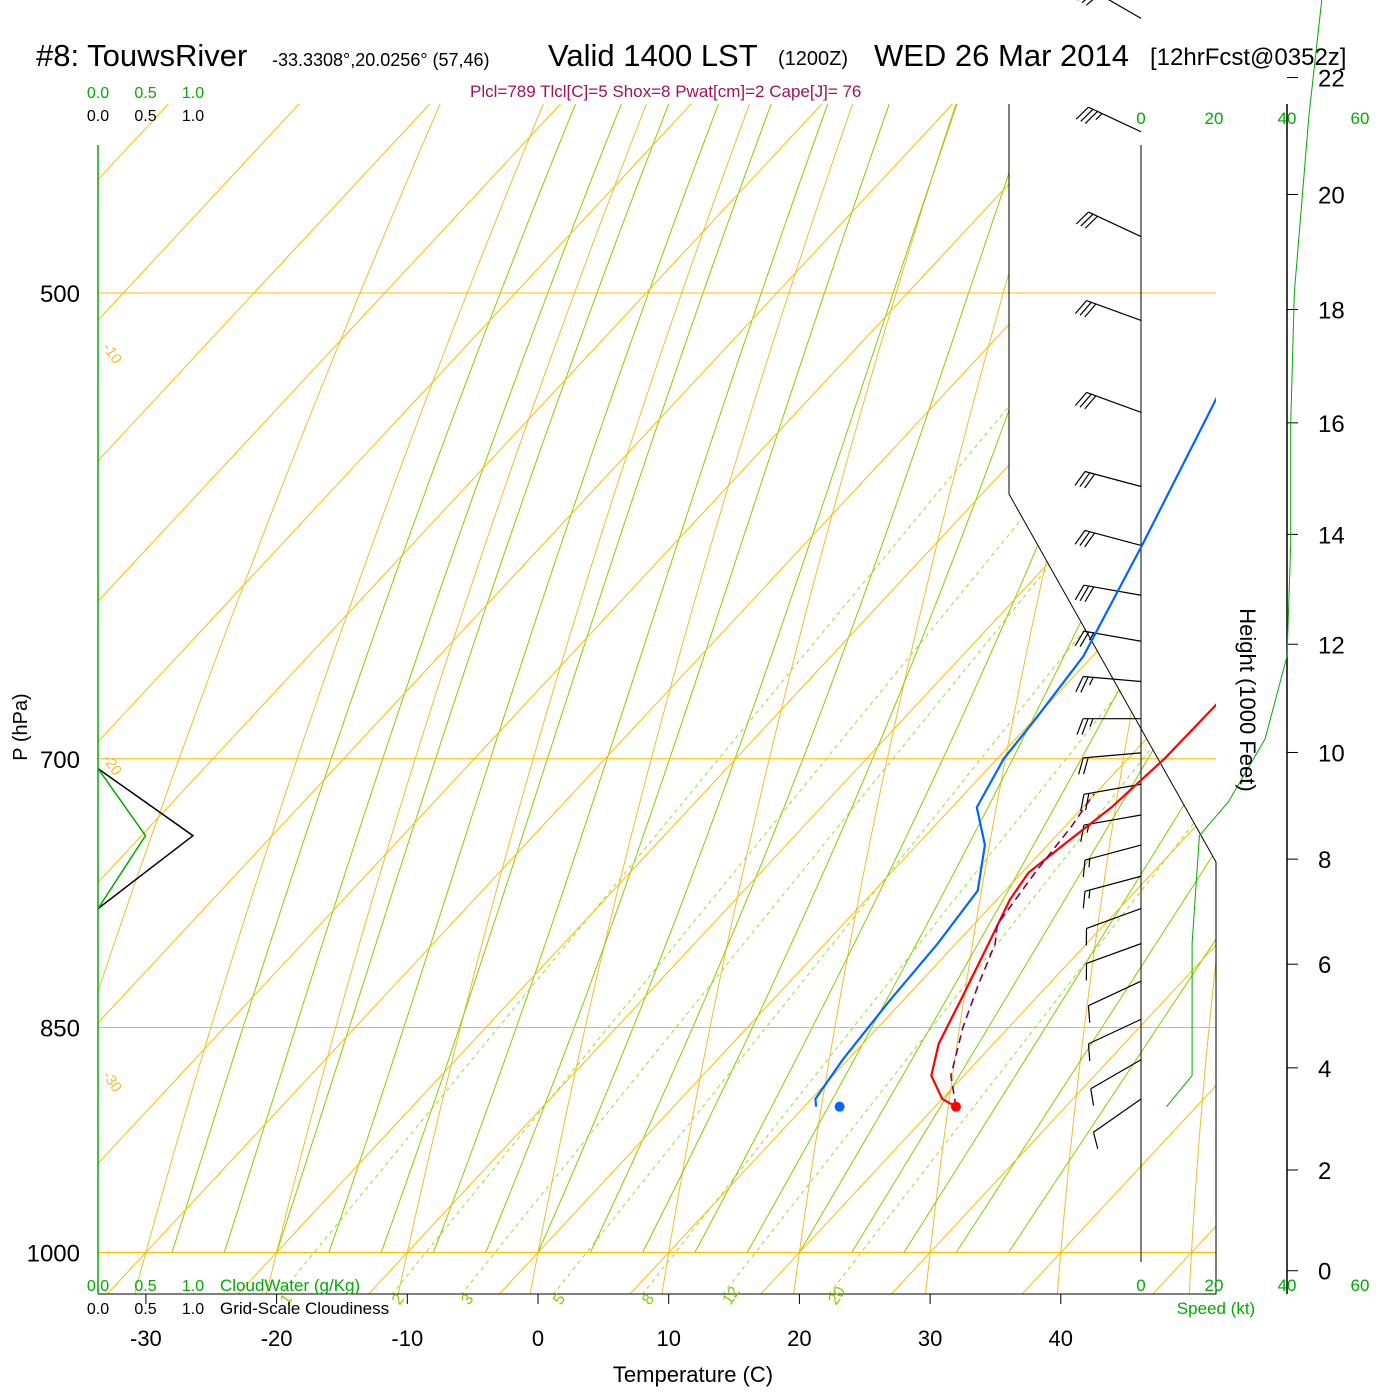 The image size is (1400, 1400). What do you see at coordinates (304, 1308) in the screenshot?
I see `cloudiness-label: Grid-Scale Cloudiness` at bounding box center [304, 1308].